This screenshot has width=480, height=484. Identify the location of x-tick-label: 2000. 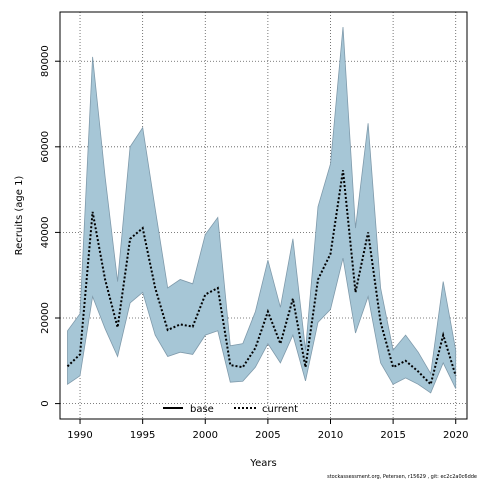
(205, 435).